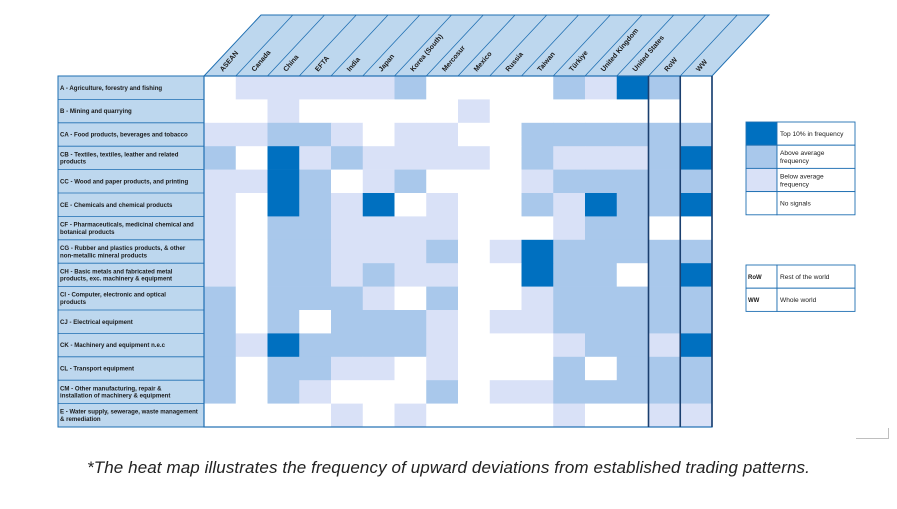  I want to click on legend-label-box, so click(816, 203).